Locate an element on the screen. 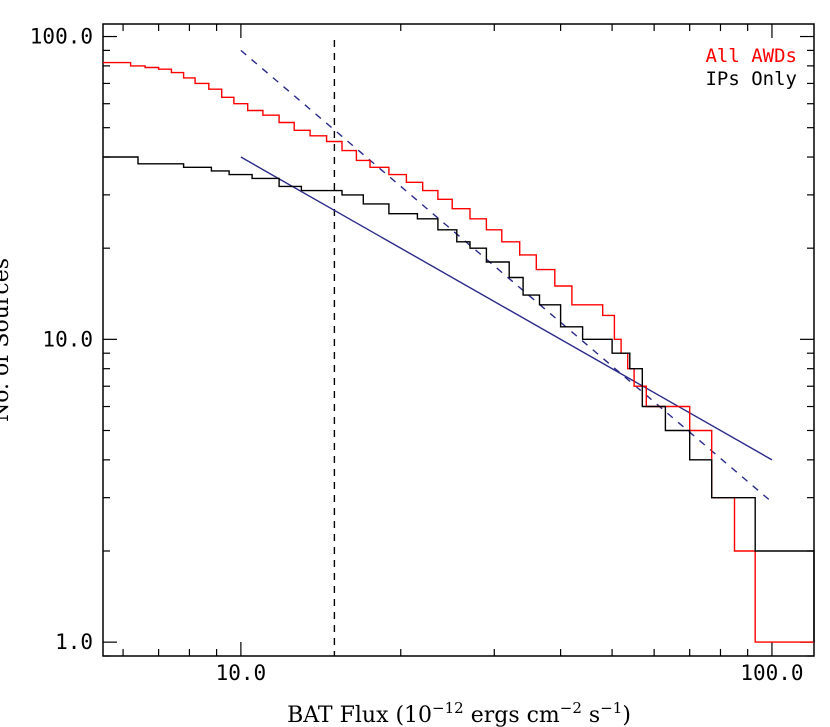 The height and width of the screenshot is (727, 830). x-tick-label: 100.0 is located at coordinates (771, 673).